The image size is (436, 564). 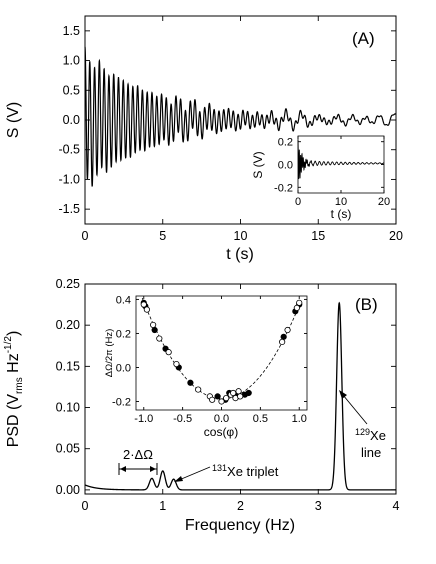 I want to click on panel-b-inset-bg, so click(x=221, y=353).